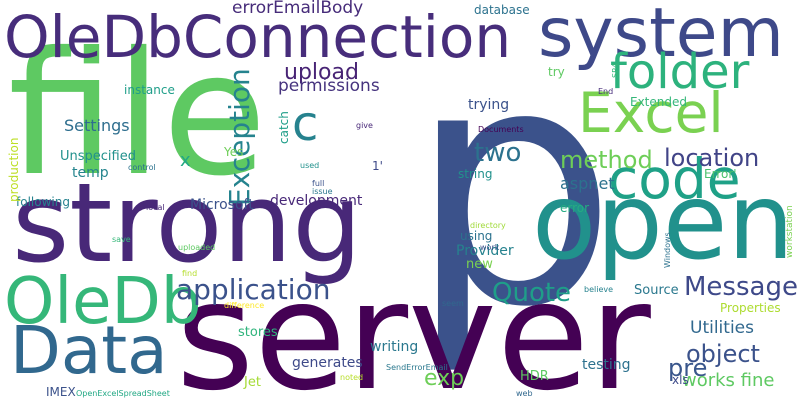 The height and width of the screenshot is (400, 800). What do you see at coordinates (352, 377) in the screenshot?
I see `cloud-word: noted` at bounding box center [352, 377].